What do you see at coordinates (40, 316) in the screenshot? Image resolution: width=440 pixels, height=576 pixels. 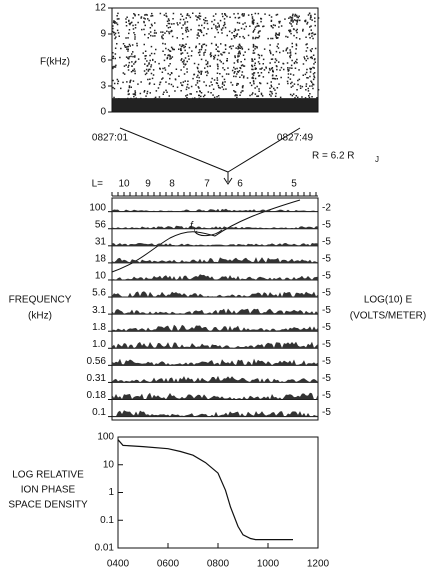 I see `y-axis-label: (kHz)` at bounding box center [40, 316].